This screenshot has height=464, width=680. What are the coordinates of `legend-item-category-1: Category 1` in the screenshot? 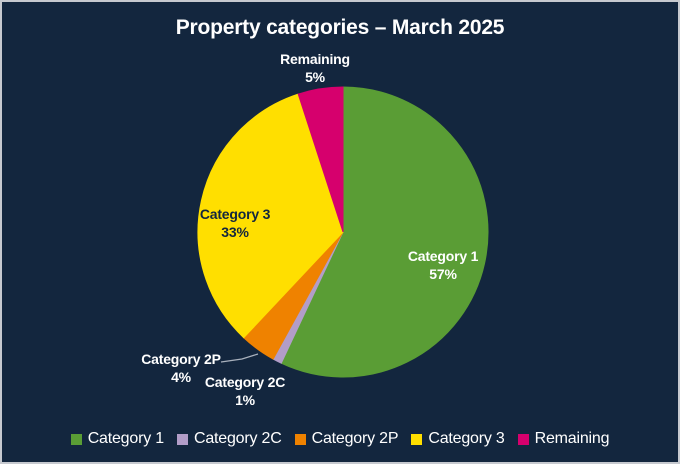 It's located at (117, 439).